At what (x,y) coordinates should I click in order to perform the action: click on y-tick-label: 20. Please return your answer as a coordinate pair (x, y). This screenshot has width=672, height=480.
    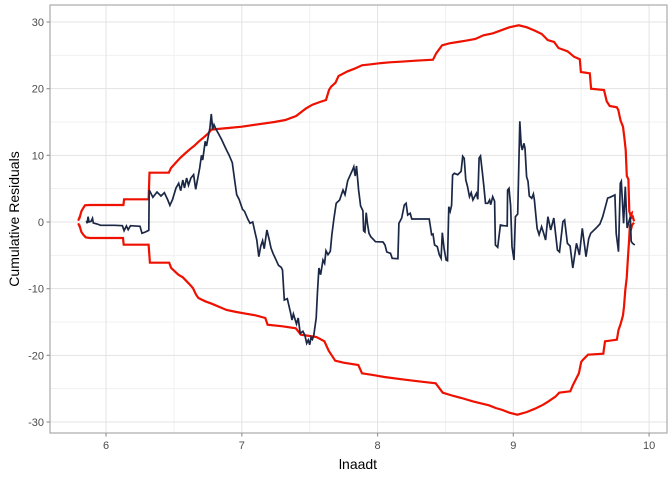
    Looking at the image, I should click on (38, 90).